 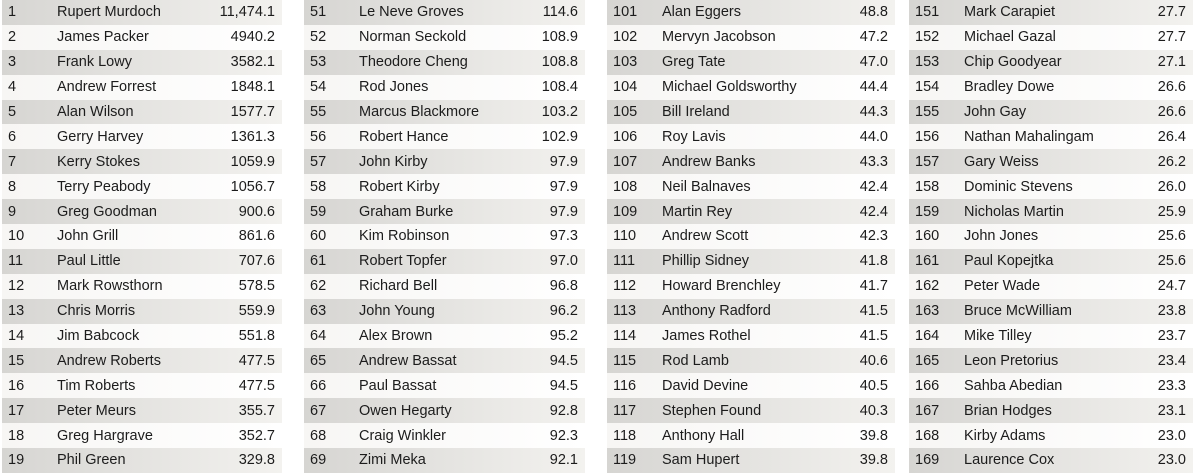 I want to click on value-cell: 41.7, so click(x=873, y=286).